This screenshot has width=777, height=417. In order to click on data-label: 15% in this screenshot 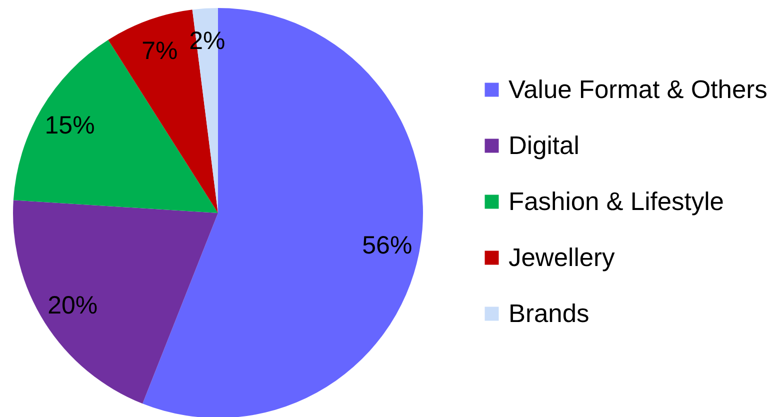, I will do `click(69, 125)`.